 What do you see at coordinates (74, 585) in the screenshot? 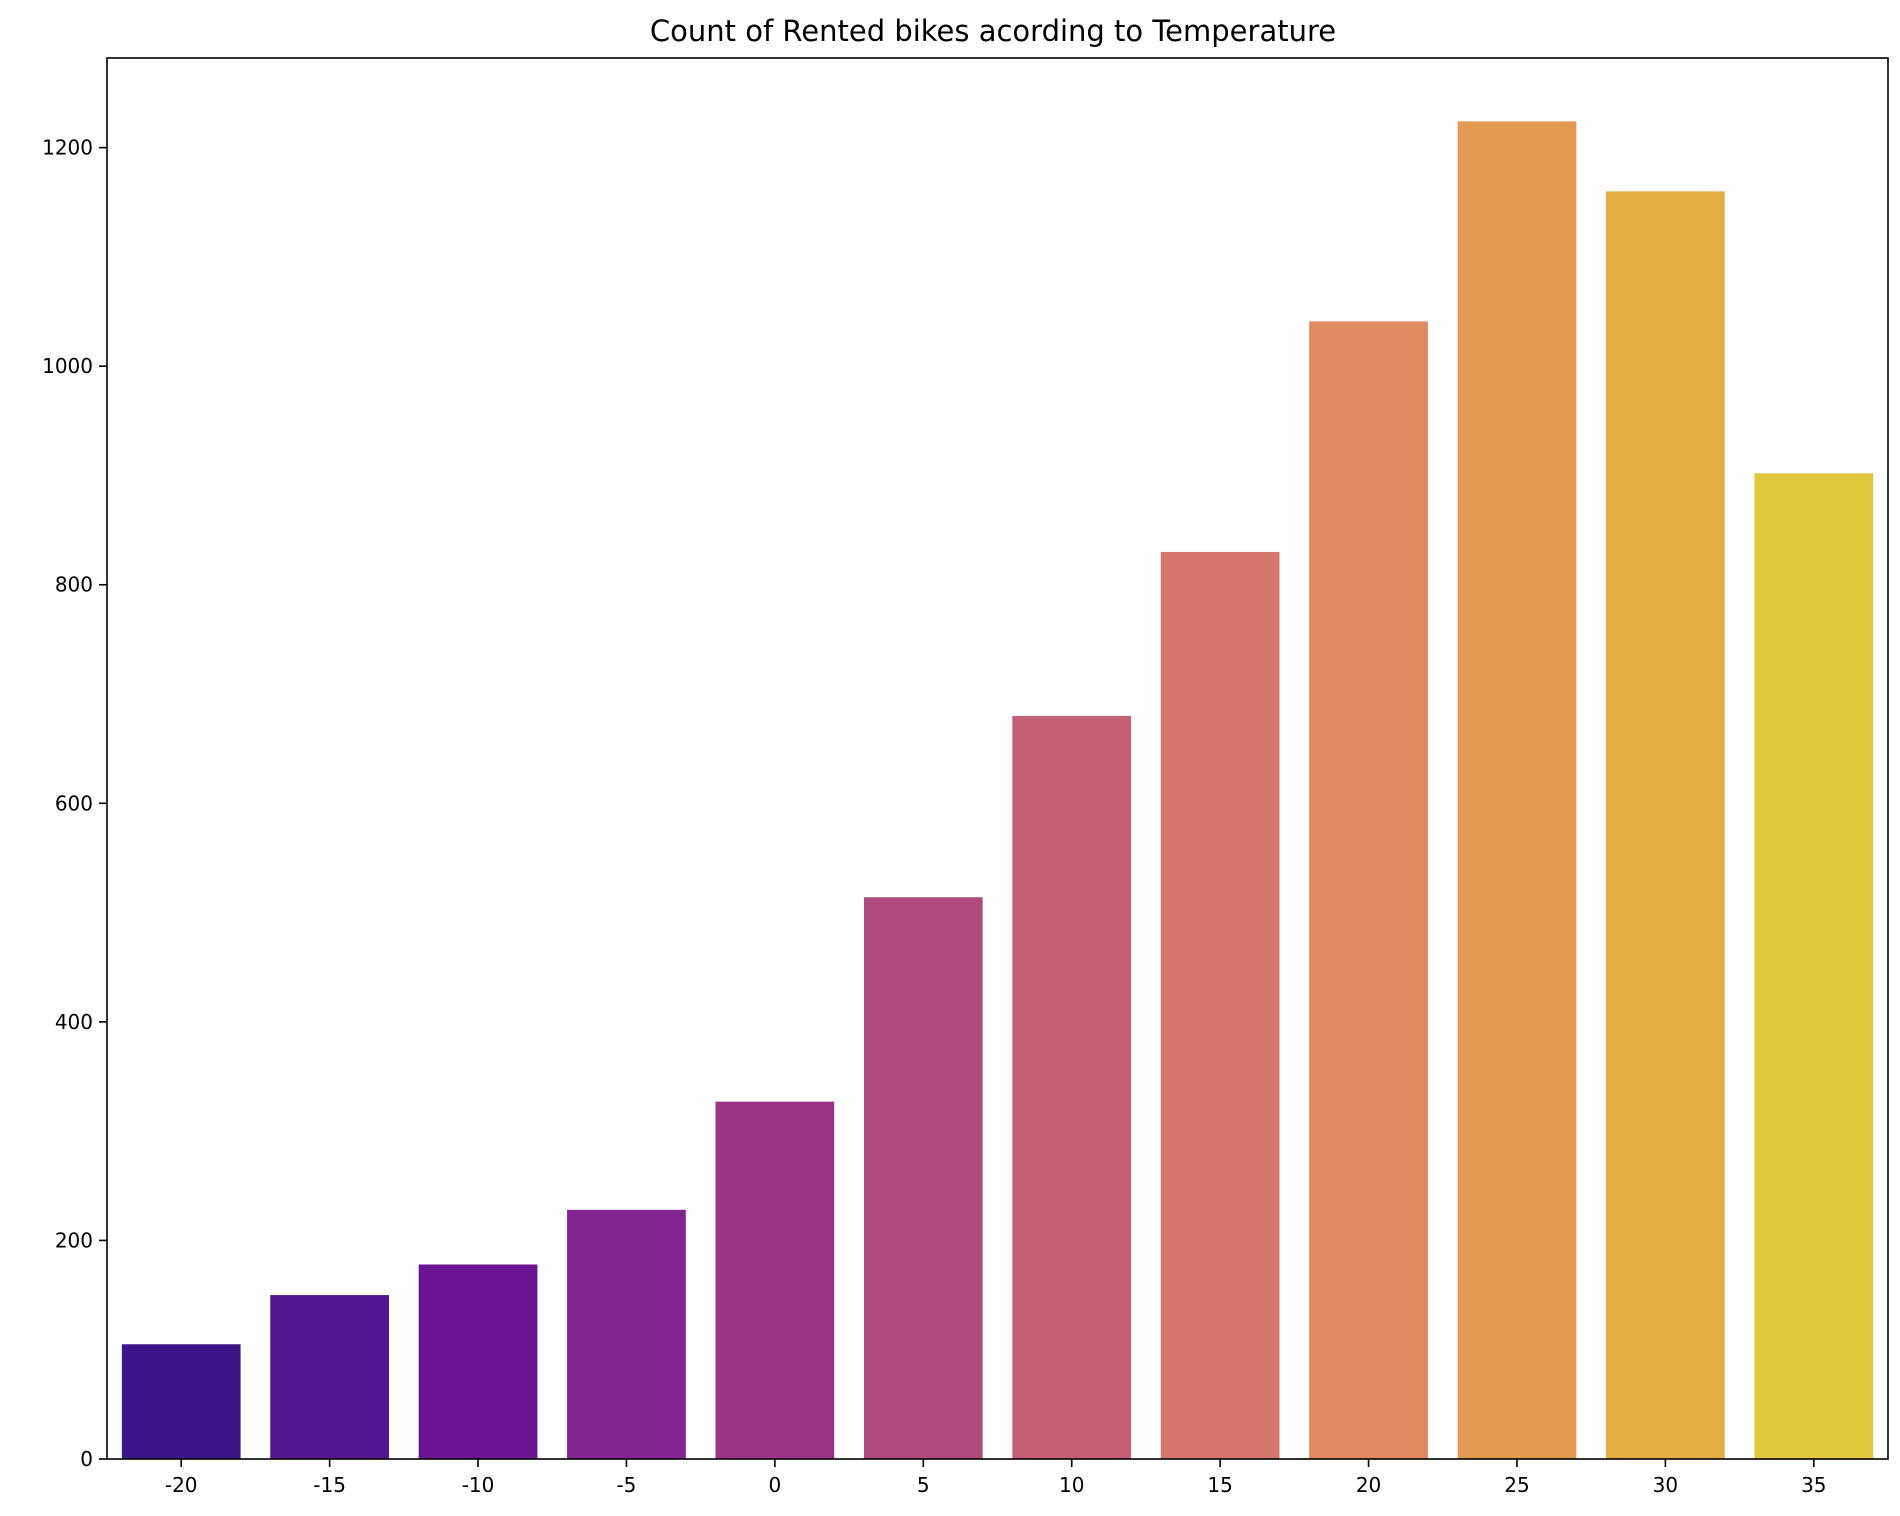
I see `y-tick-label: 800` at bounding box center [74, 585].